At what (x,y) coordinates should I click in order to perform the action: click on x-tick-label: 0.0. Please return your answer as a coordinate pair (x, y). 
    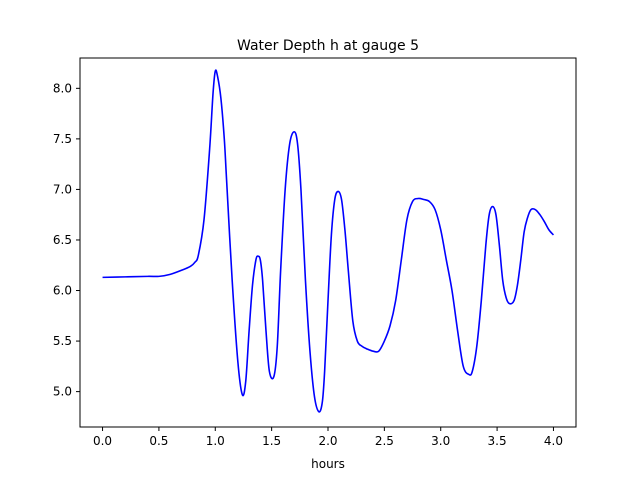
    Looking at the image, I should click on (102, 441).